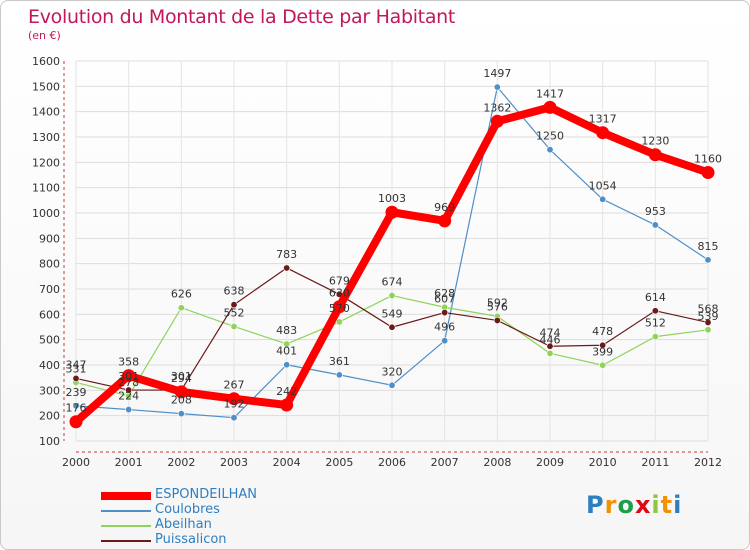 The width and height of the screenshot is (750, 550). I want to click on chart-subtitle: (en €), so click(44, 35).